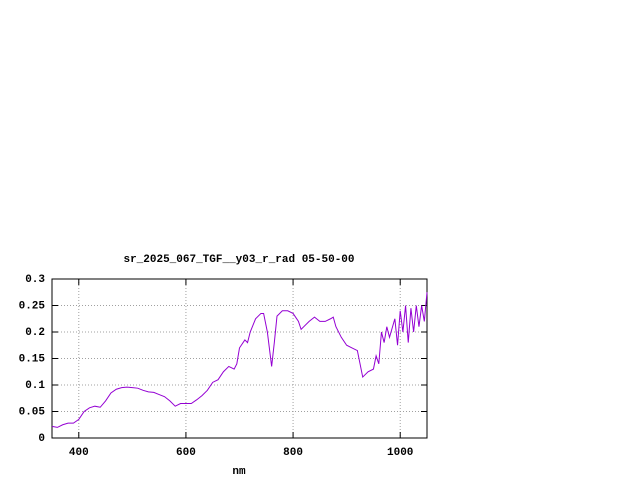 The image size is (640, 480). I want to click on x-tick-label: 800, so click(293, 453).